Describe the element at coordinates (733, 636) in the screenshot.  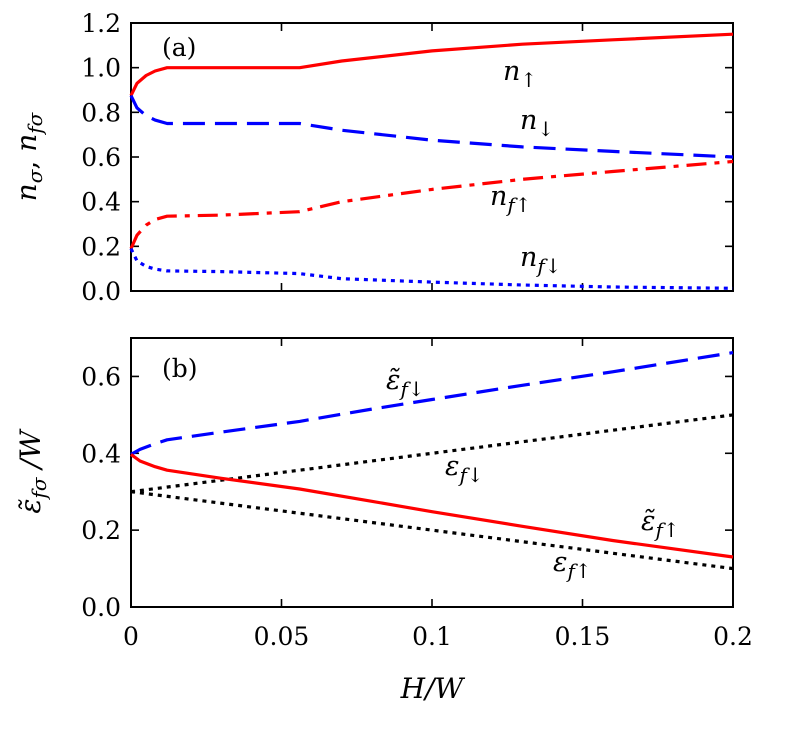
I see `x-tick-label: 0.2` at that location.